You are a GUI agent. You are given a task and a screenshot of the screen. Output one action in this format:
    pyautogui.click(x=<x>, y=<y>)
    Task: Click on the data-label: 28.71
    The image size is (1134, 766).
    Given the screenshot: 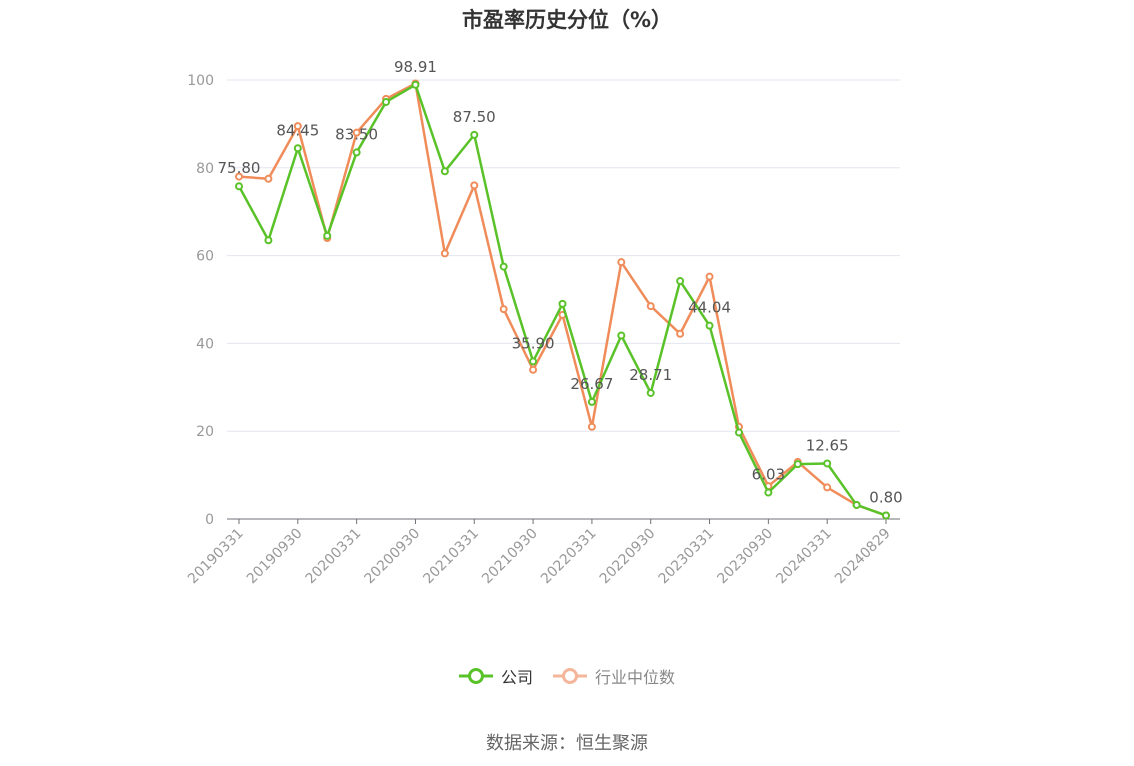 What is the action you would take?
    pyautogui.click(x=650, y=375)
    